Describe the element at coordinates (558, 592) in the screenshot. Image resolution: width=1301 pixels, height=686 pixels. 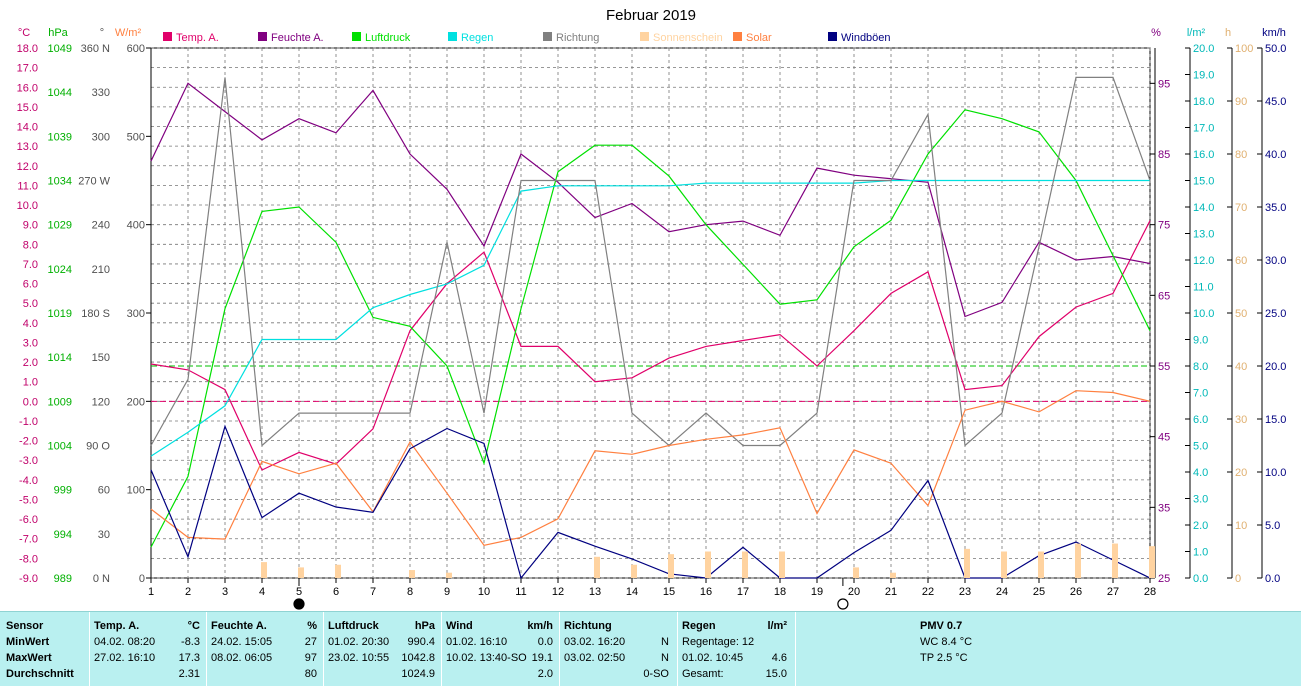
I see `x-tick-label: 12` at that location.